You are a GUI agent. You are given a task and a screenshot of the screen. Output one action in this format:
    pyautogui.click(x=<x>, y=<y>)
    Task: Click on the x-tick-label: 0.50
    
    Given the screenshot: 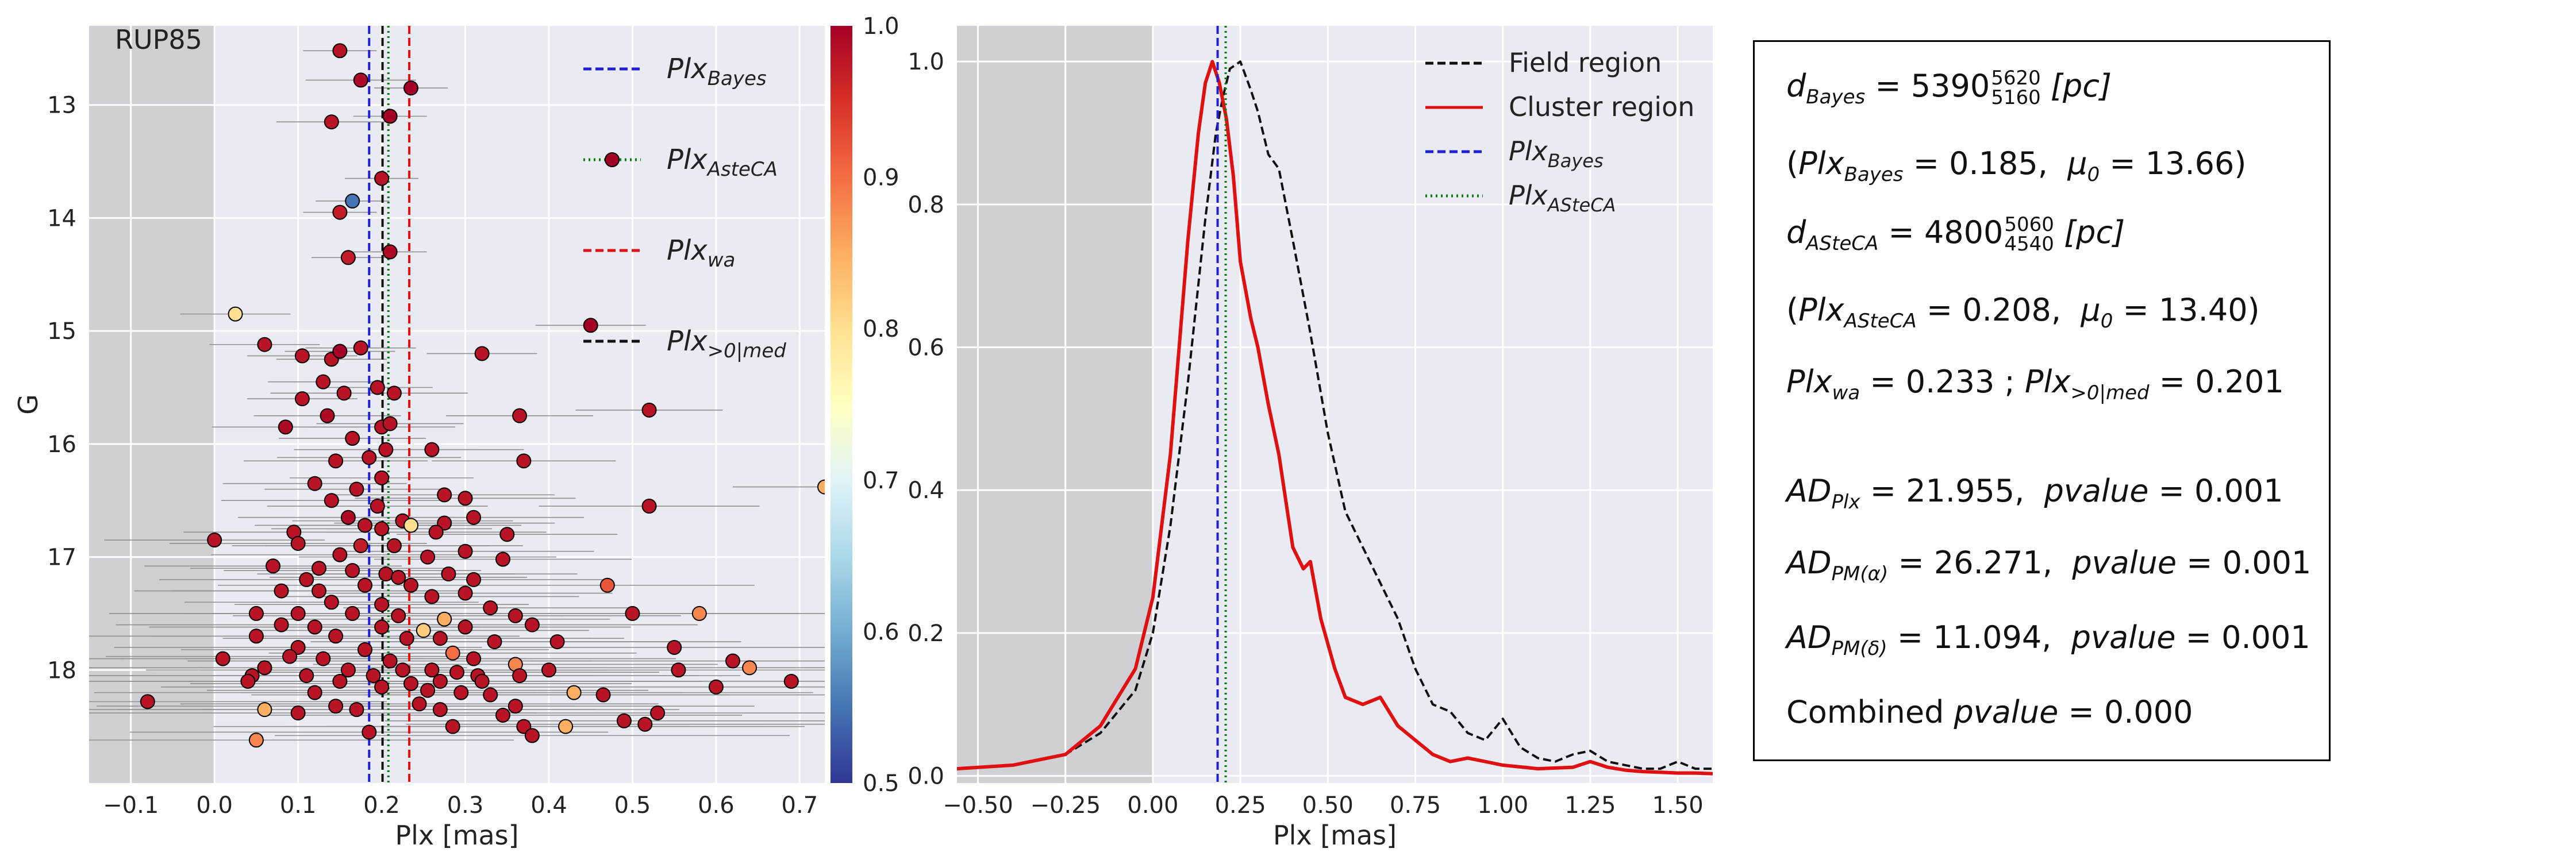 What is the action you would take?
    pyautogui.click(x=1328, y=805)
    